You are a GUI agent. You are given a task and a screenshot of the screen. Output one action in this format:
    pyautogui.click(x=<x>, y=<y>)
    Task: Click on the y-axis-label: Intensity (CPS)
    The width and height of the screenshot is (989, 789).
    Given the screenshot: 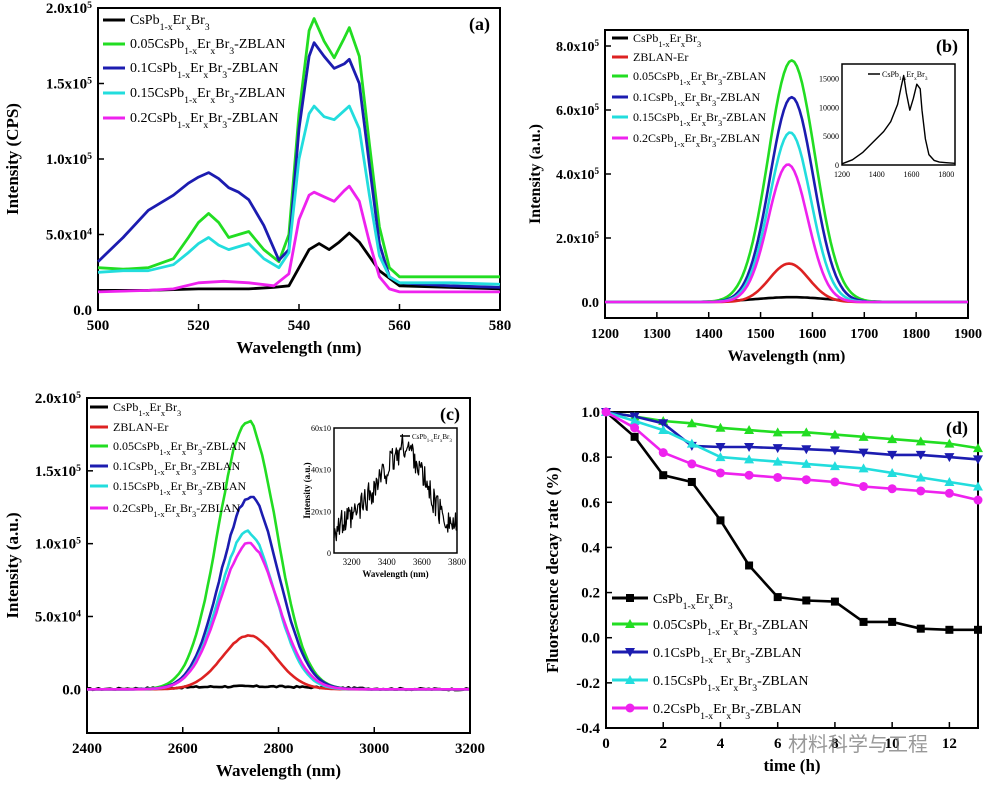 What is the action you would take?
    pyautogui.click(x=12, y=159)
    